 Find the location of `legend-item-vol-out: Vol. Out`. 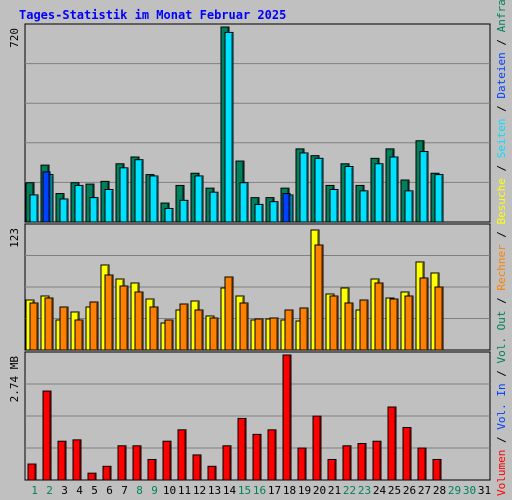

legend-item-vol-out: Vol. Out is located at coordinates (501, 337).